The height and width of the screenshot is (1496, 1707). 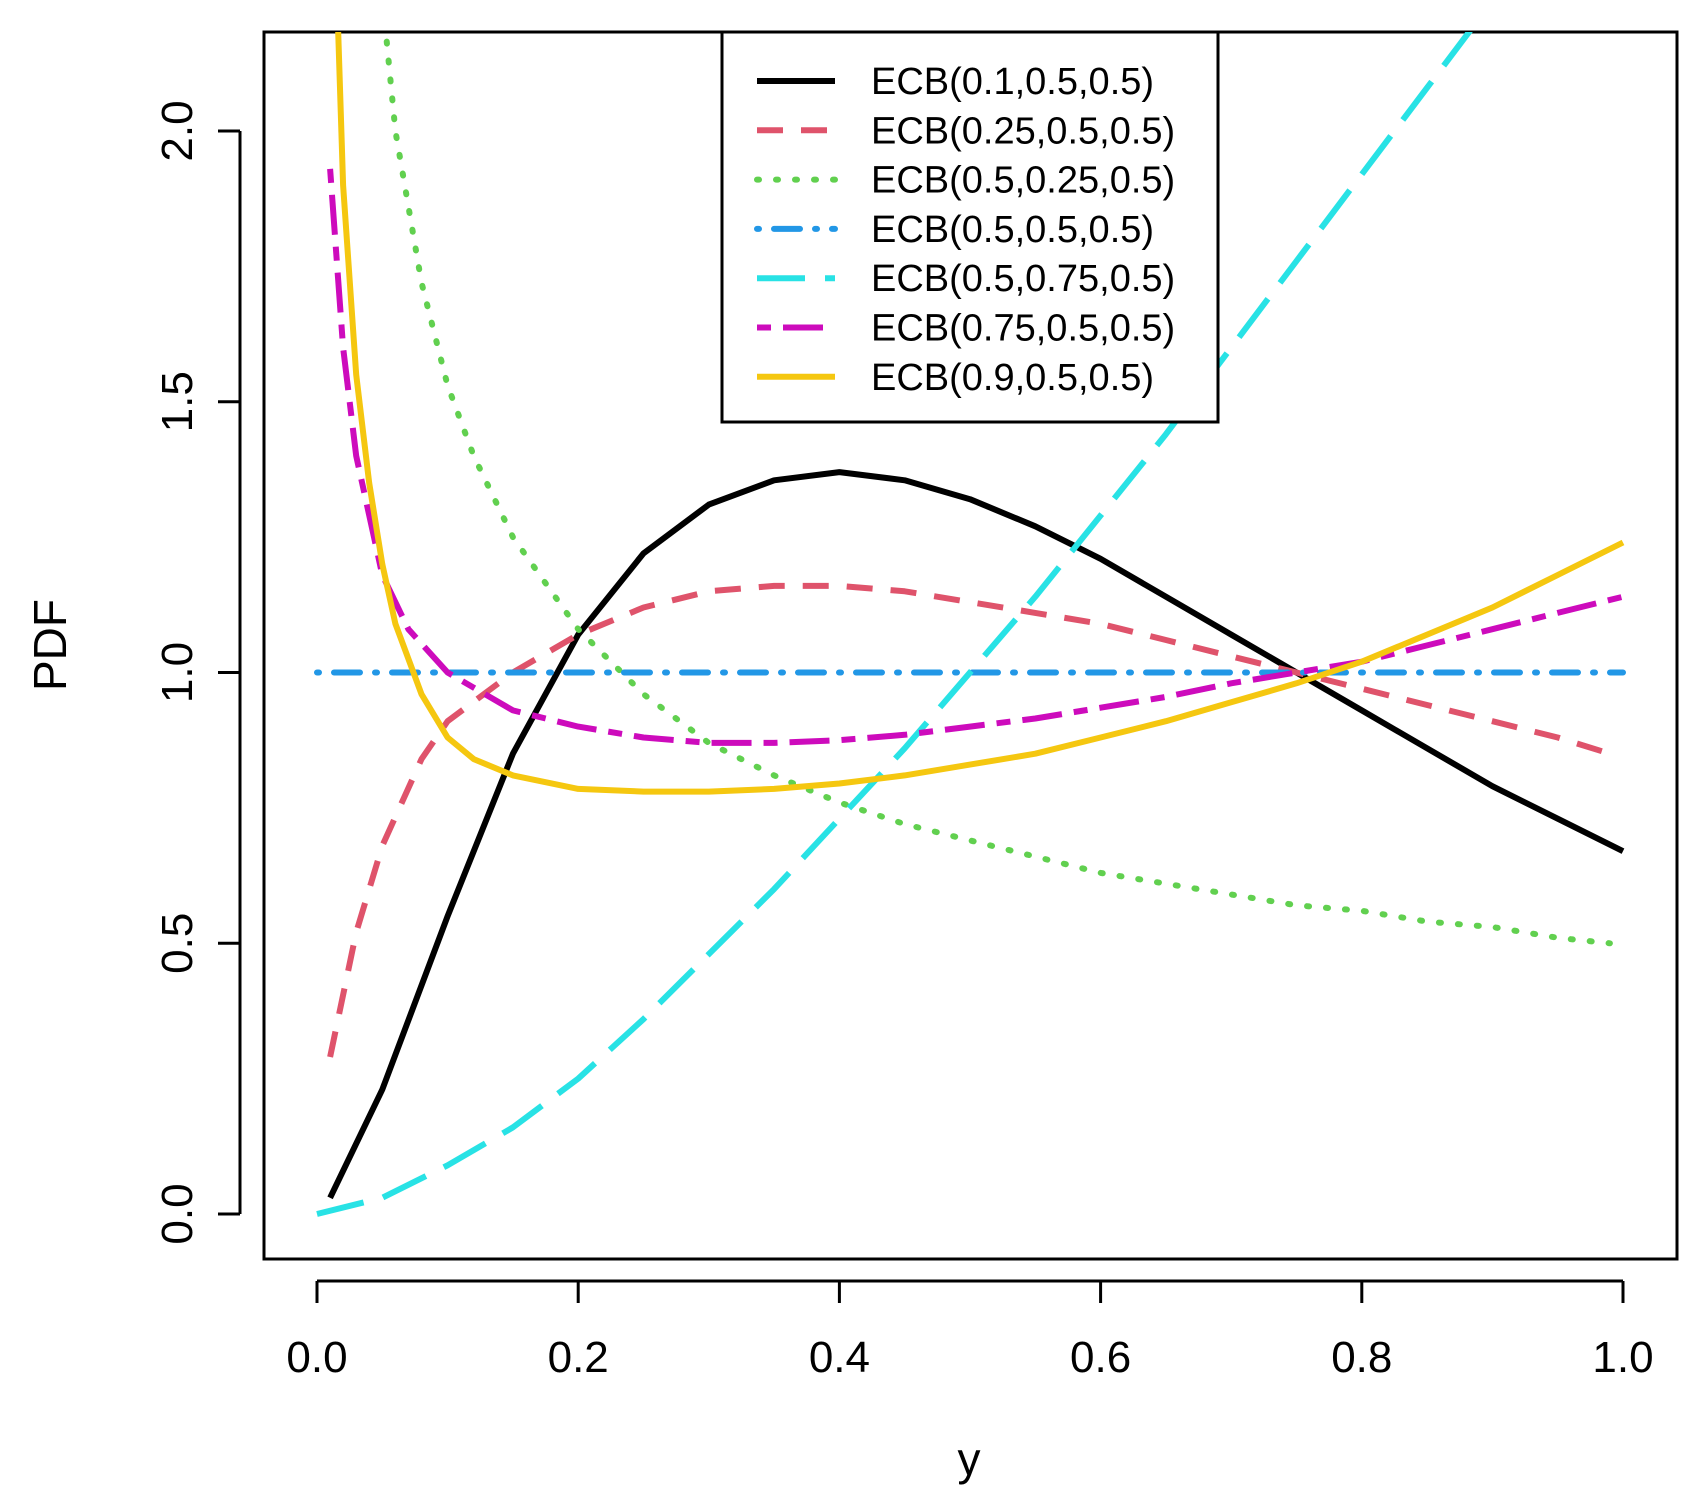 What do you see at coordinates (177, 672) in the screenshot?
I see `y-tick-label: 1.0` at bounding box center [177, 672].